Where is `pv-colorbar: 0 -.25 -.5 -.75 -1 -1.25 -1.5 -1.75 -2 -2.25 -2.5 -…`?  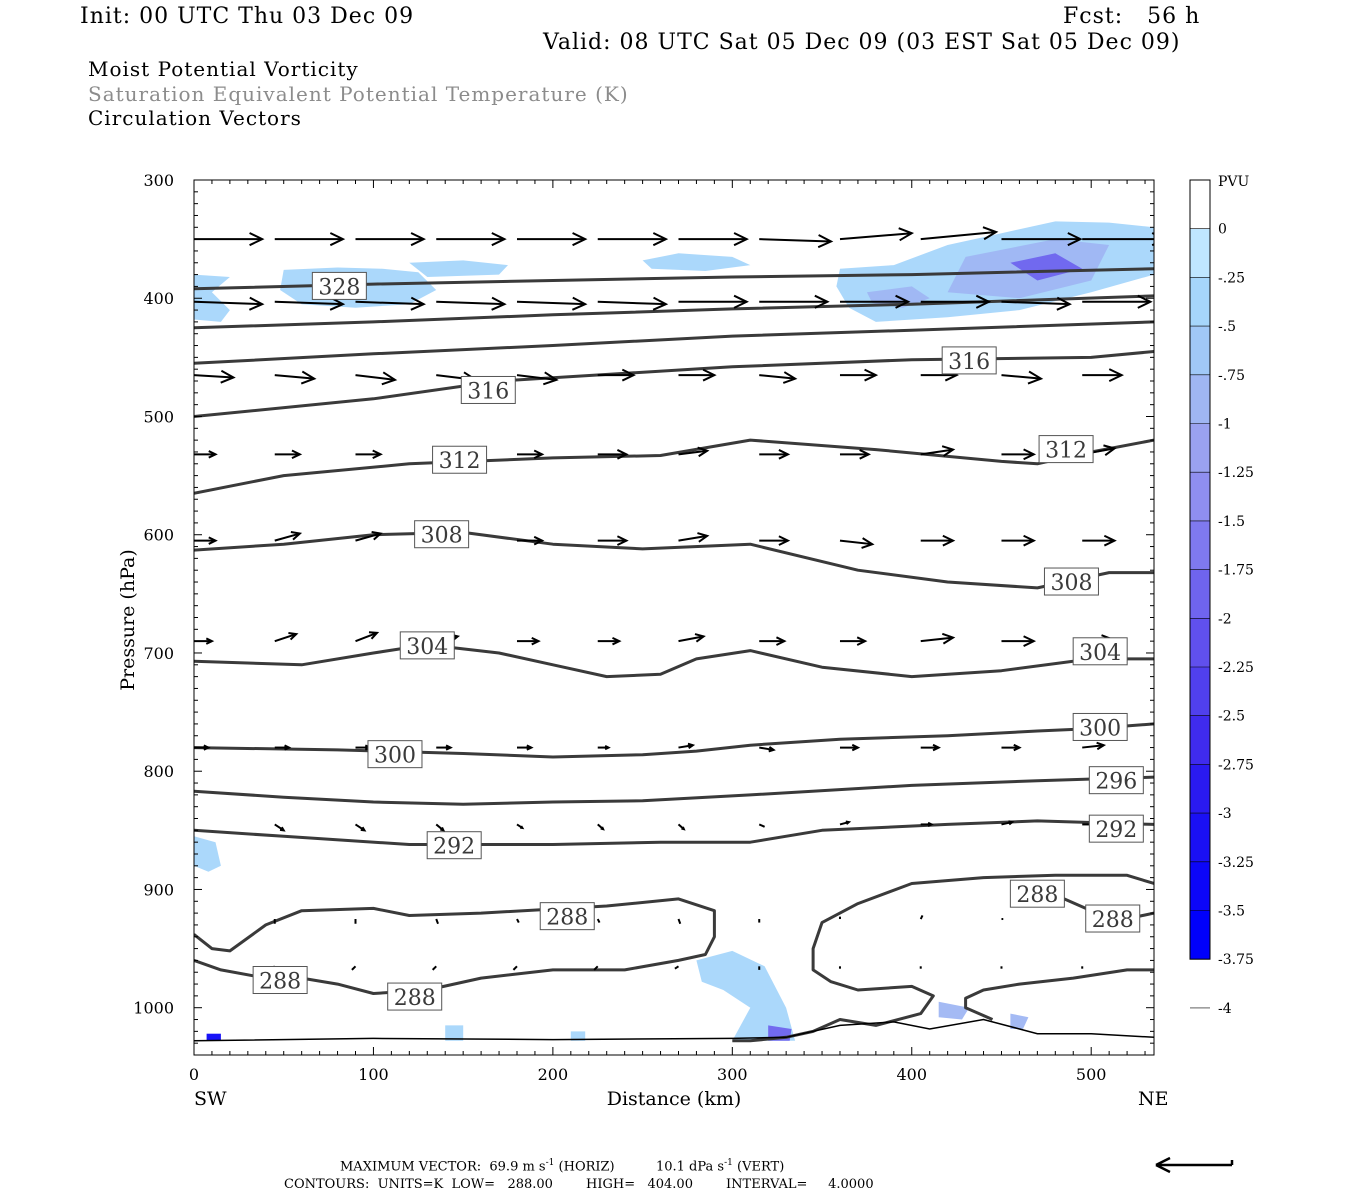
pv-colorbar: 0 -.25 -.5 -.75 -1 -1.25 -1.5 -1.75 -2 -2.25 -2.5 -… is located at coordinates (1221, 598).